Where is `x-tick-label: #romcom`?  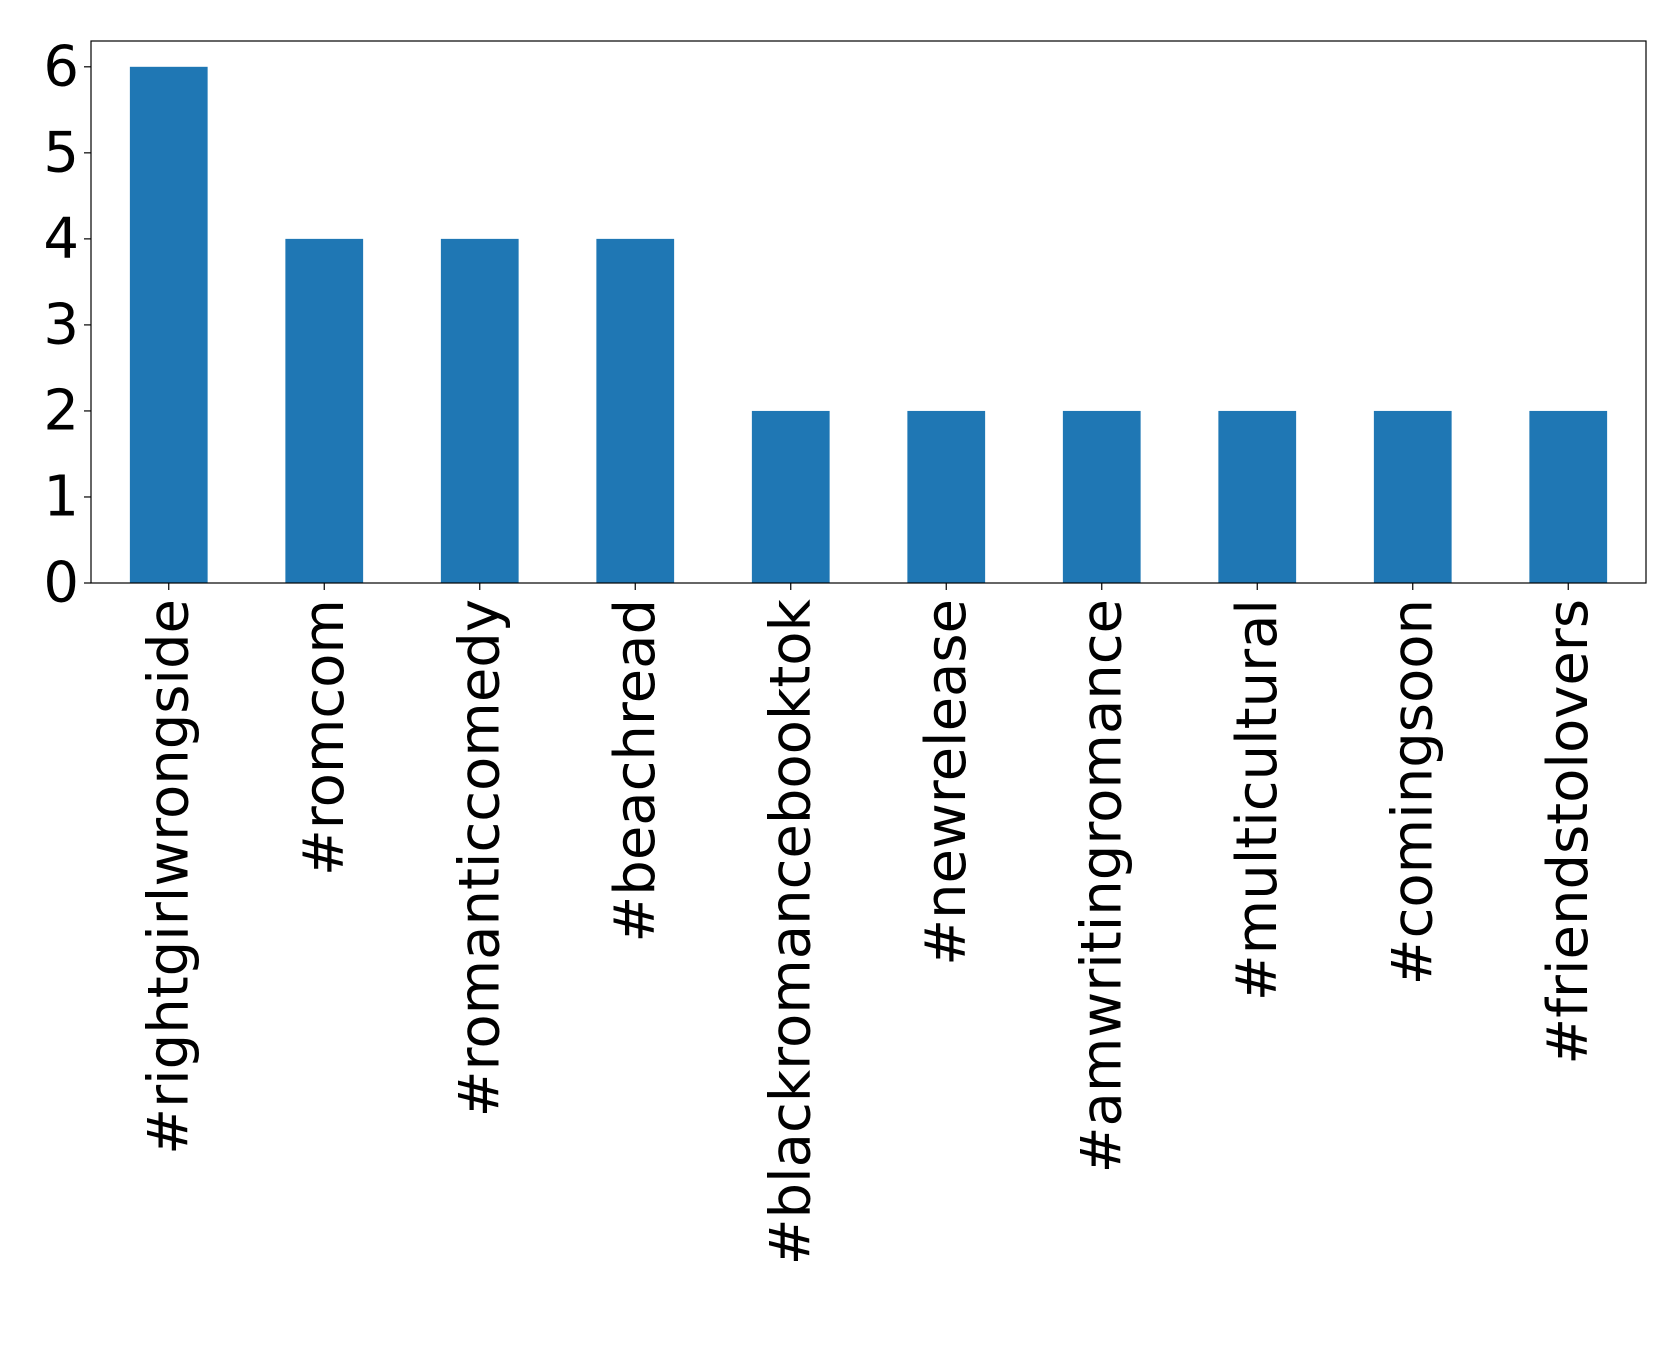 x-tick-label: #romcom is located at coordinates (324, 737).